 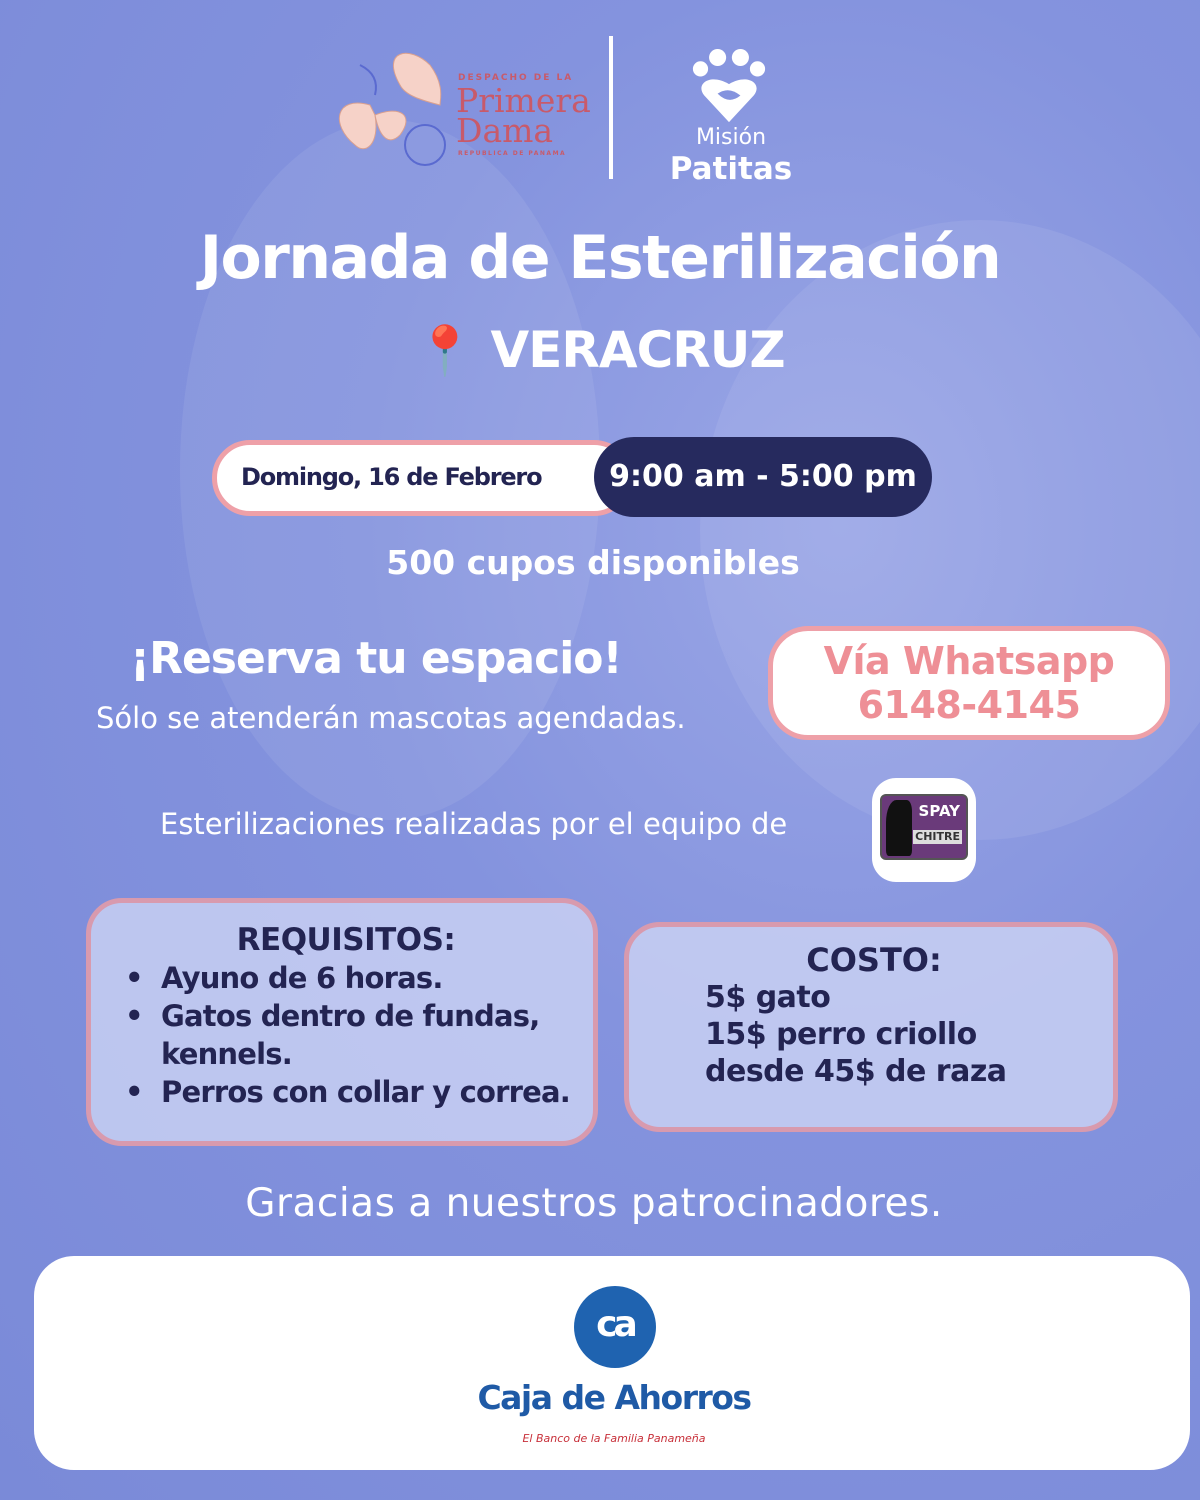 I want to click on whatsapp-number: 6148-4145, so click(x=969, y=705).